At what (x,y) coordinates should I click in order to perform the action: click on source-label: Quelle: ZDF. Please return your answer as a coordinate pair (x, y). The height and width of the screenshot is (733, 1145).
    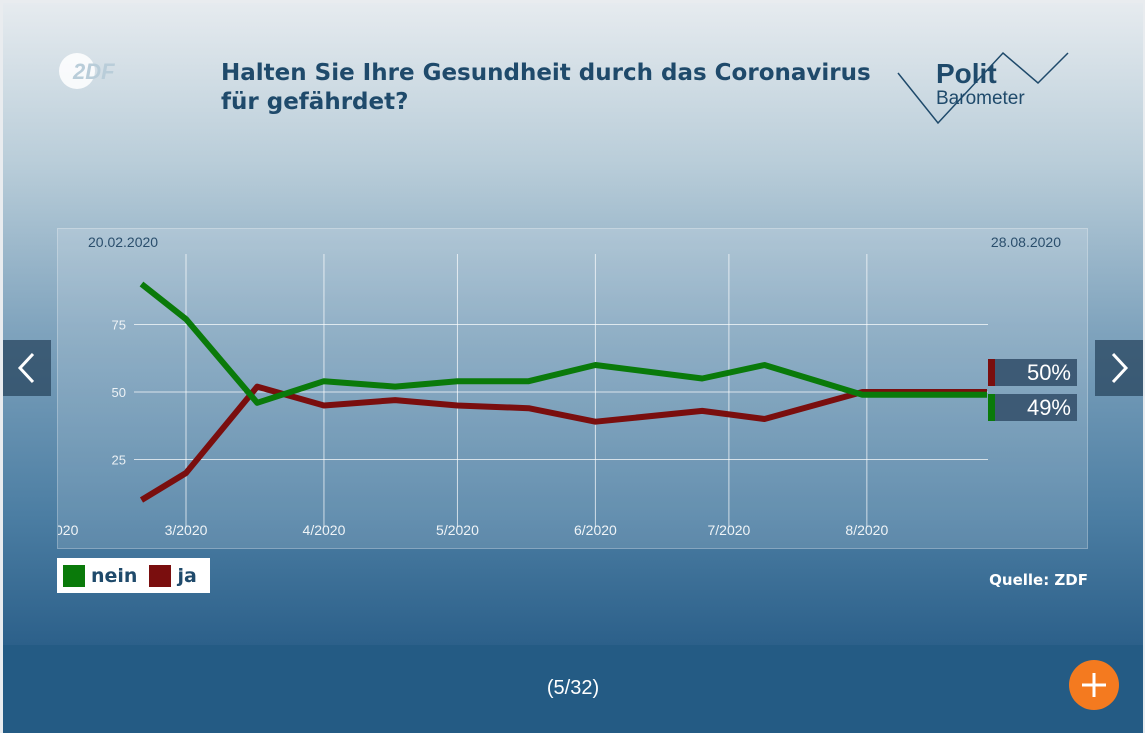
    Looking at the image, I should click on (1038, 580).